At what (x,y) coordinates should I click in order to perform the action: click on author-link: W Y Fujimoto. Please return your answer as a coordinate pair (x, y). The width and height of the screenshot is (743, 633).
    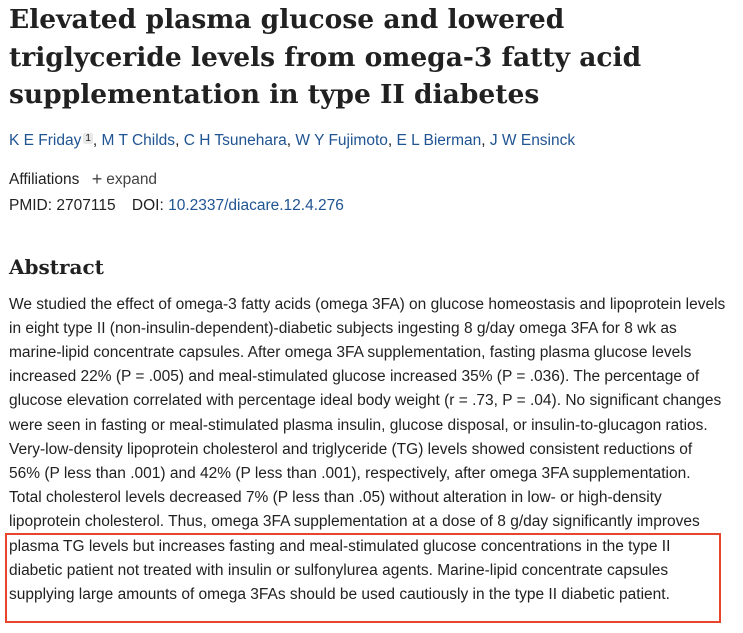
    Looking at the image, I should click on (341, 140).